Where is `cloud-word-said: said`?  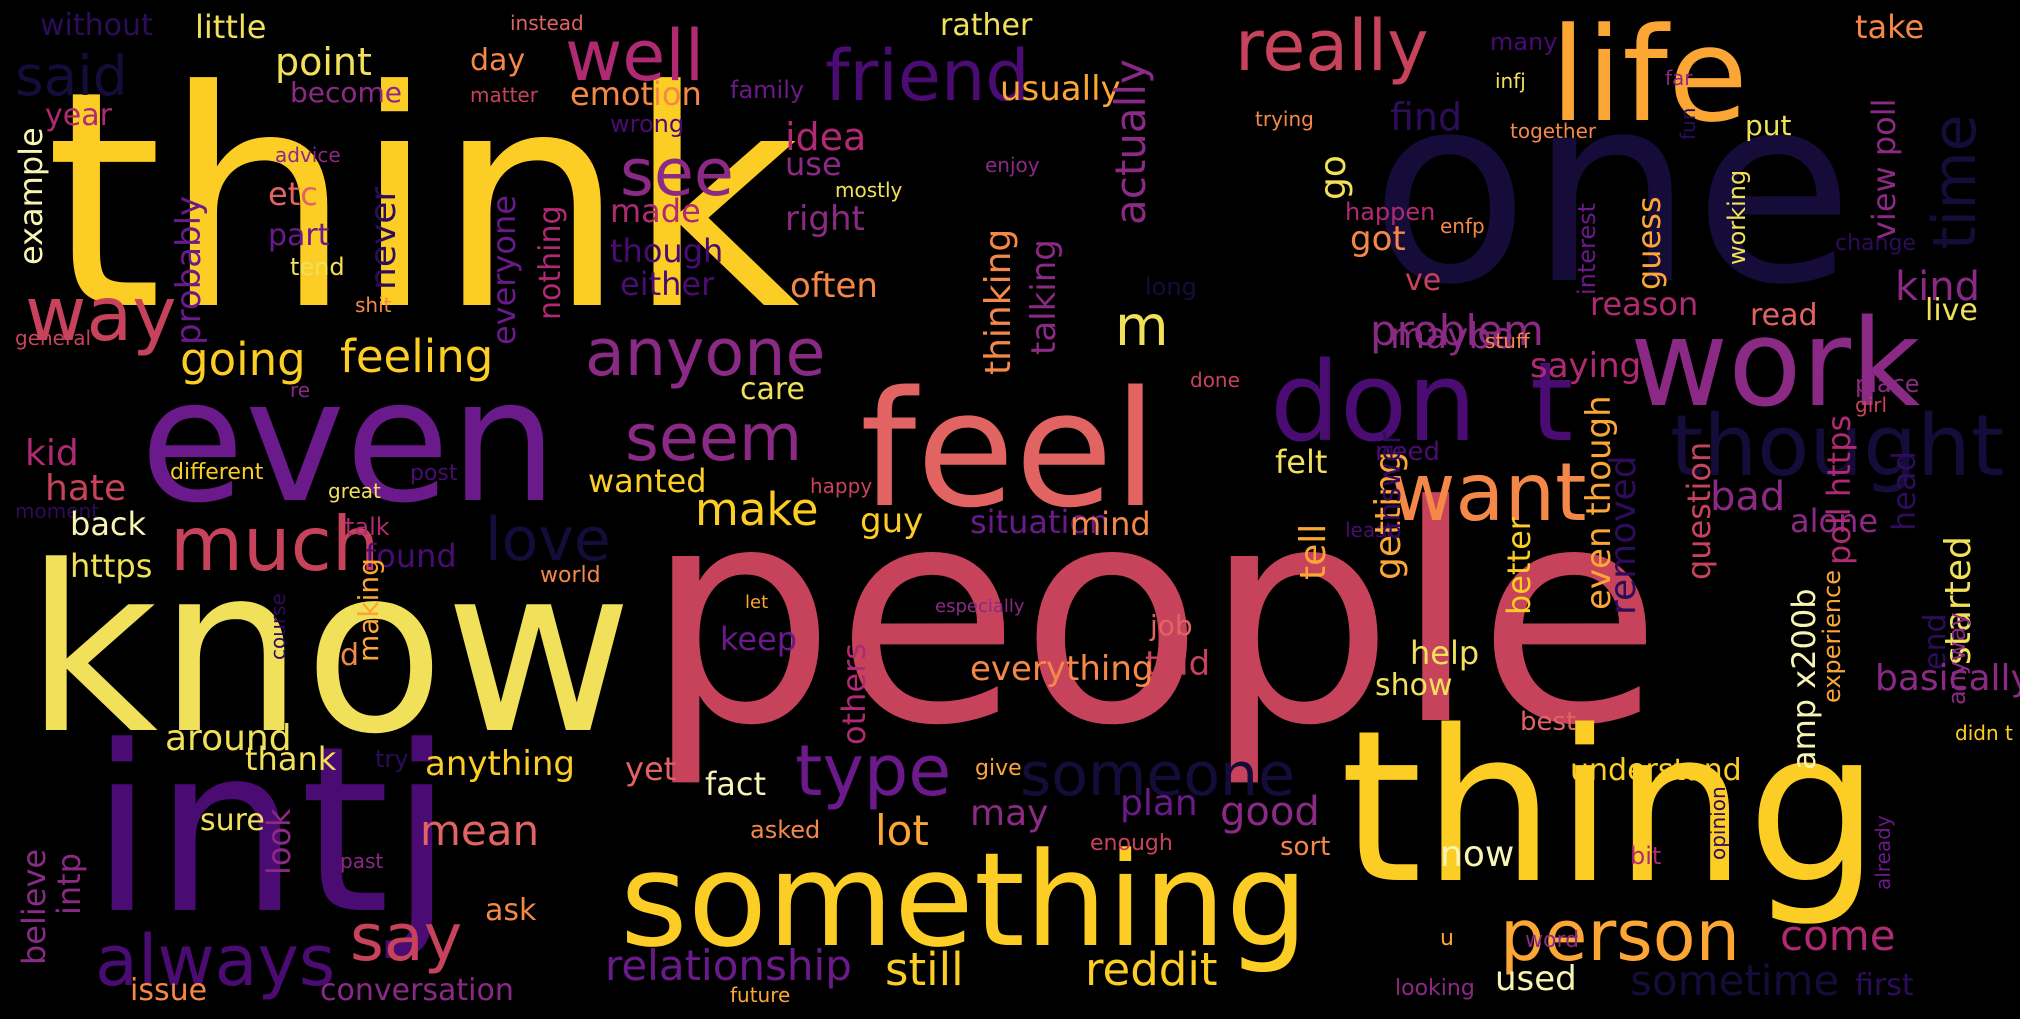
cloud-word-said: said is located at coordinates (71, 76).